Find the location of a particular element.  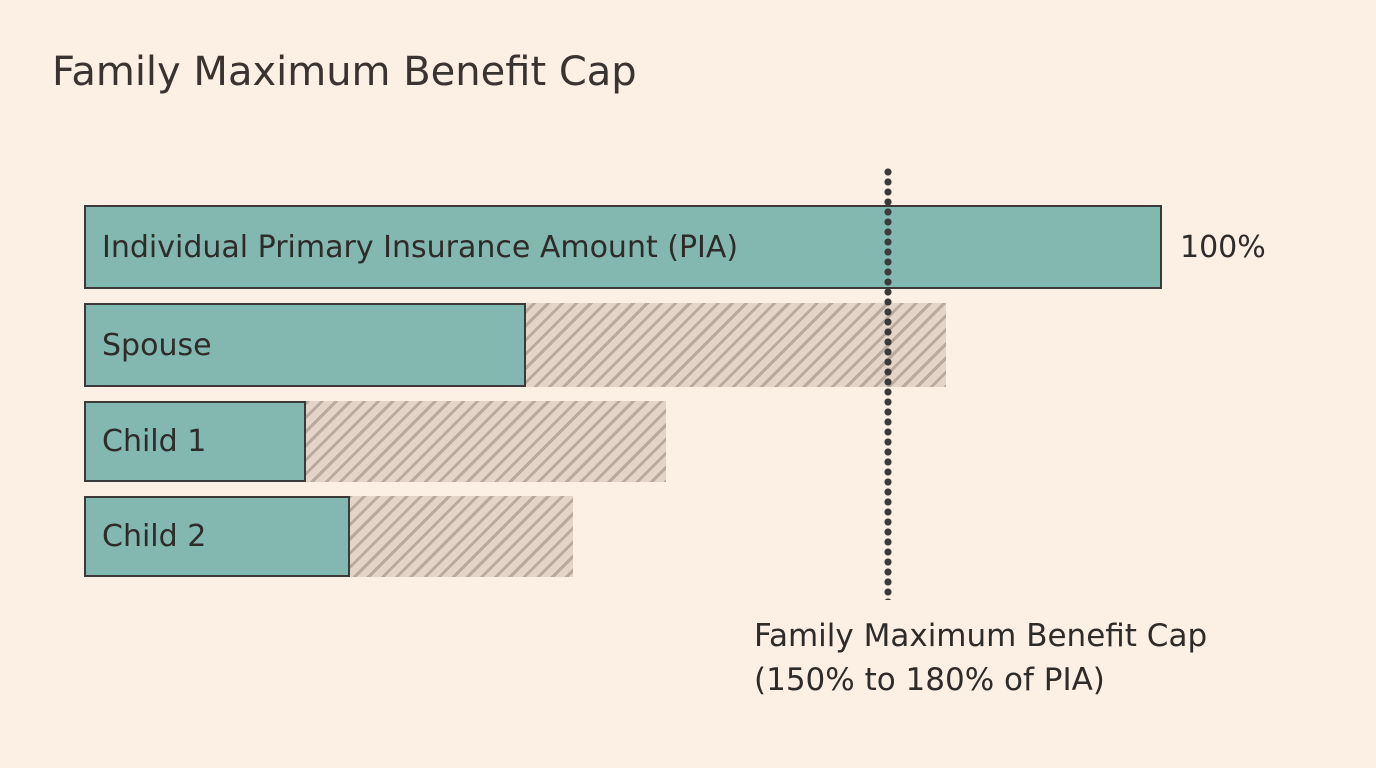

diagram-title: Family Maximum Benefit Cap is located at coordinates (344, 72).